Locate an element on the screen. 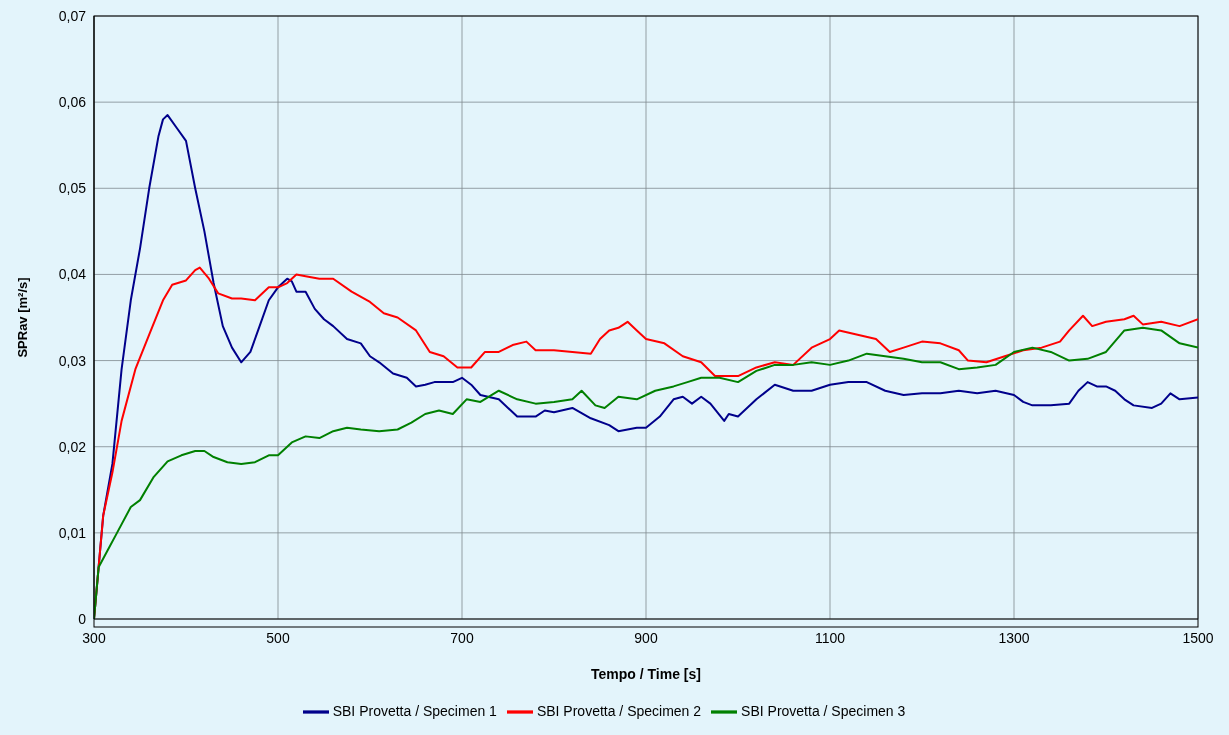 The height and width of the screenshot is (735, 1229). y-tick-label: 0,03 is located at coordinates (72, 360).